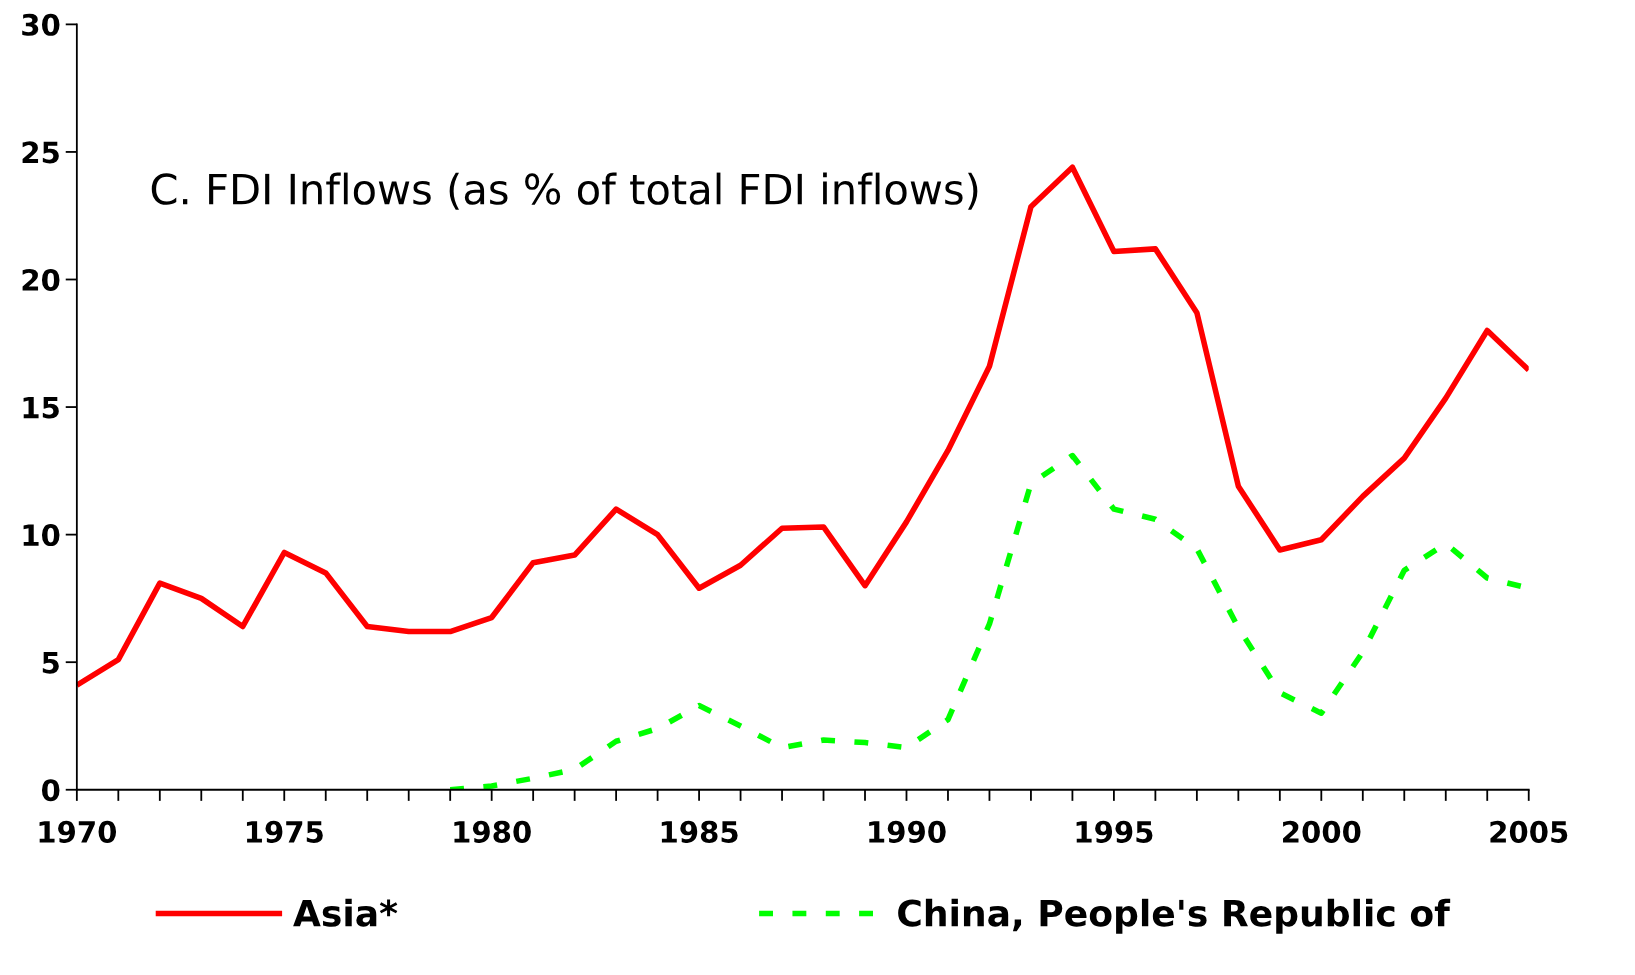 Image resolution: width=1635 pixels, height=975 pixels. What do you see at coordinates (1322, 831) in the screenshot?
I see `x-tick-label: 2000` at bounding box center [1322, 831].